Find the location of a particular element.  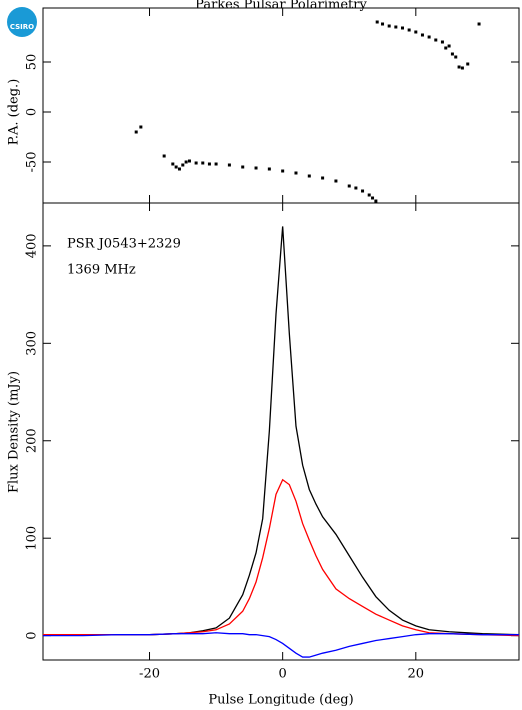

y-axis-label: Flux Density (mJy) is located at coordinates (14, 432).